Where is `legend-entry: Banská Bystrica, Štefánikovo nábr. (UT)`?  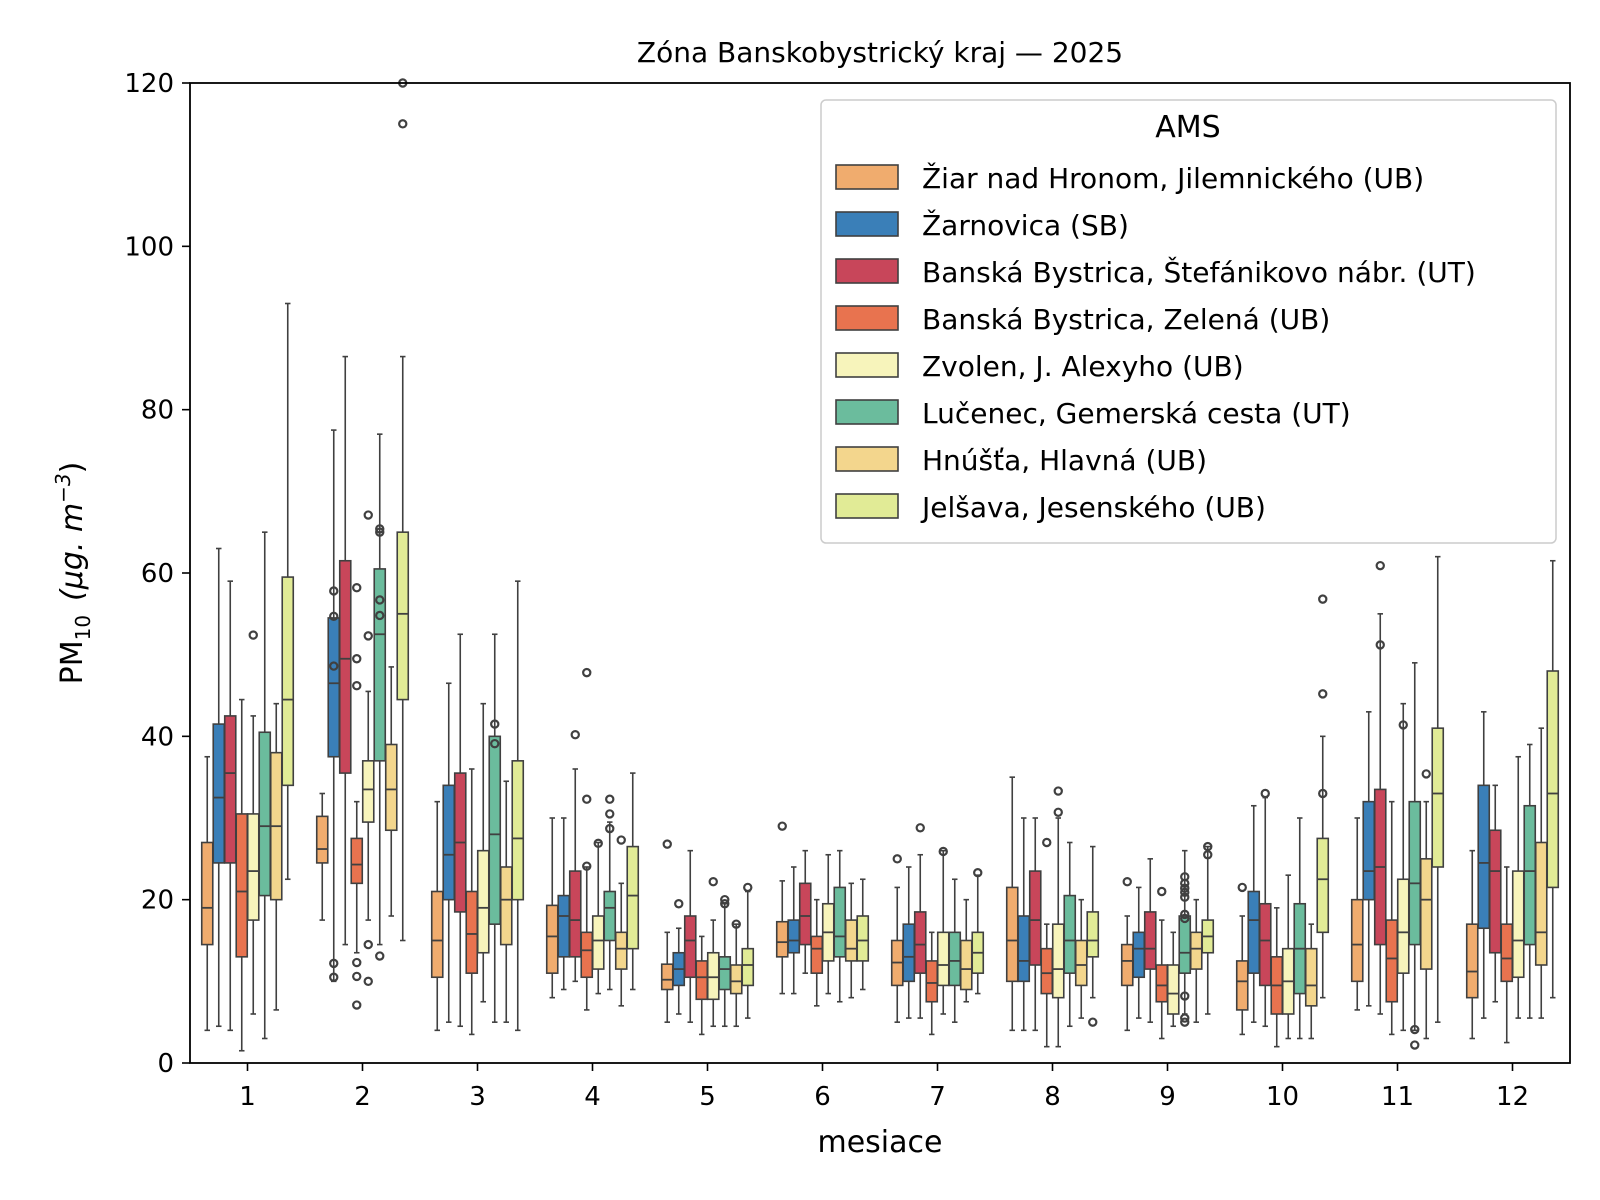
legend-entry: Banská Bystrica, Štefánikovo nábr. (UT) is located at coordinates (1155, 272).